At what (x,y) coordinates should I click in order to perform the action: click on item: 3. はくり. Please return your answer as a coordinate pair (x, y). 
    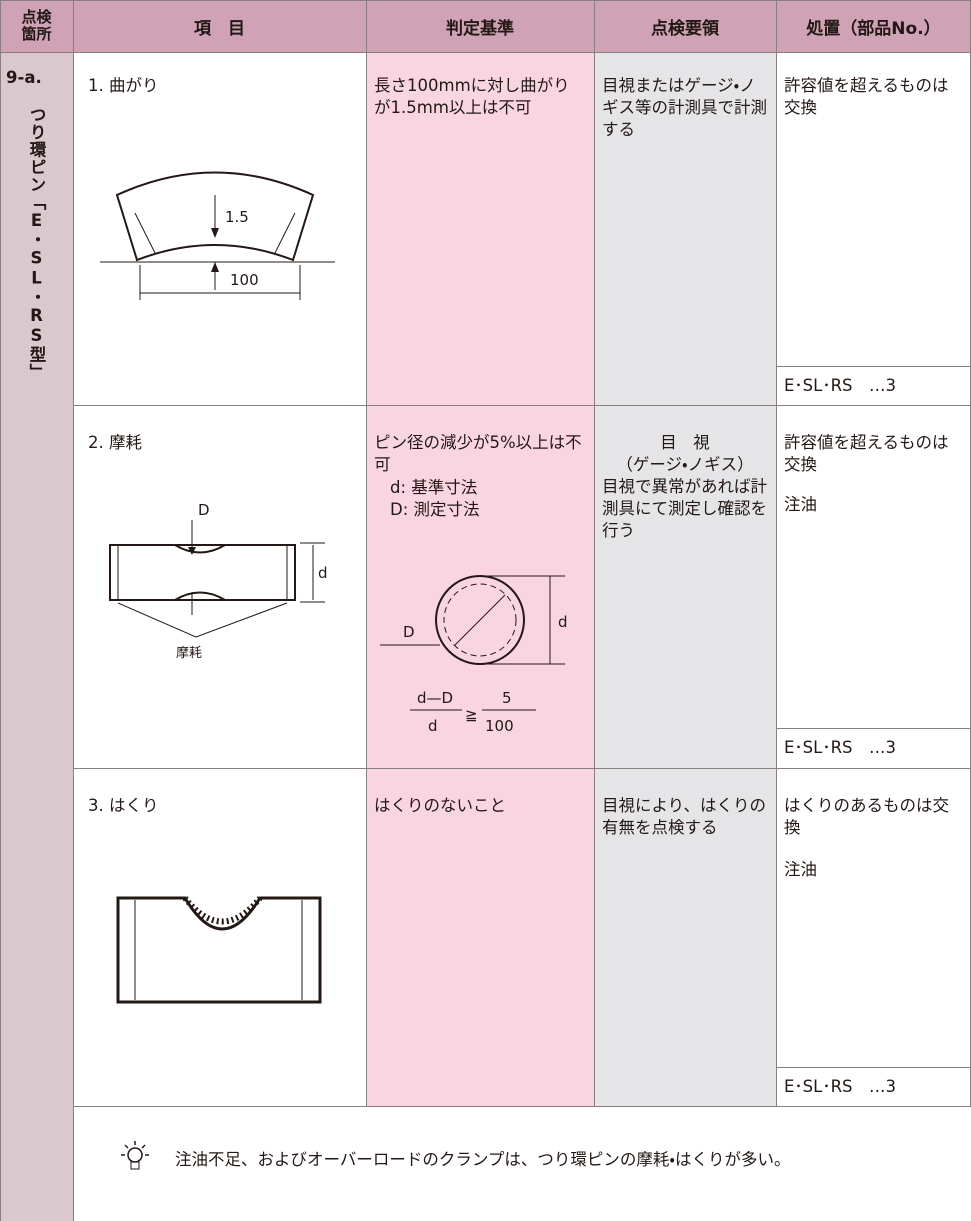
    Looking at the image, I should click on (123, 805).